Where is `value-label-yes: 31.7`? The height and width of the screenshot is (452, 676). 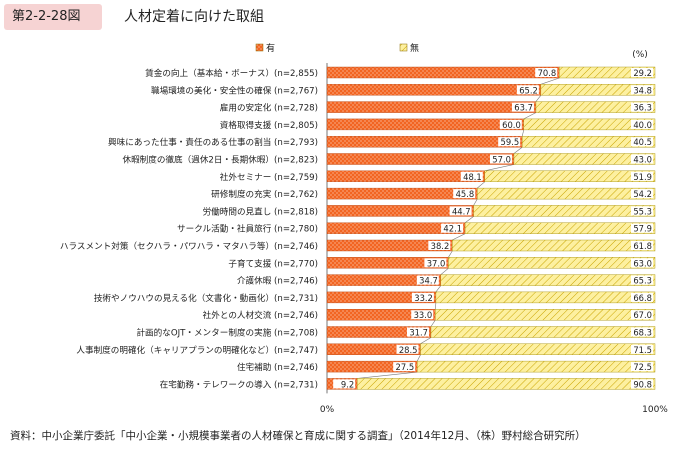 value-label-yes: 31.7 is located at coordinates (418, 333).